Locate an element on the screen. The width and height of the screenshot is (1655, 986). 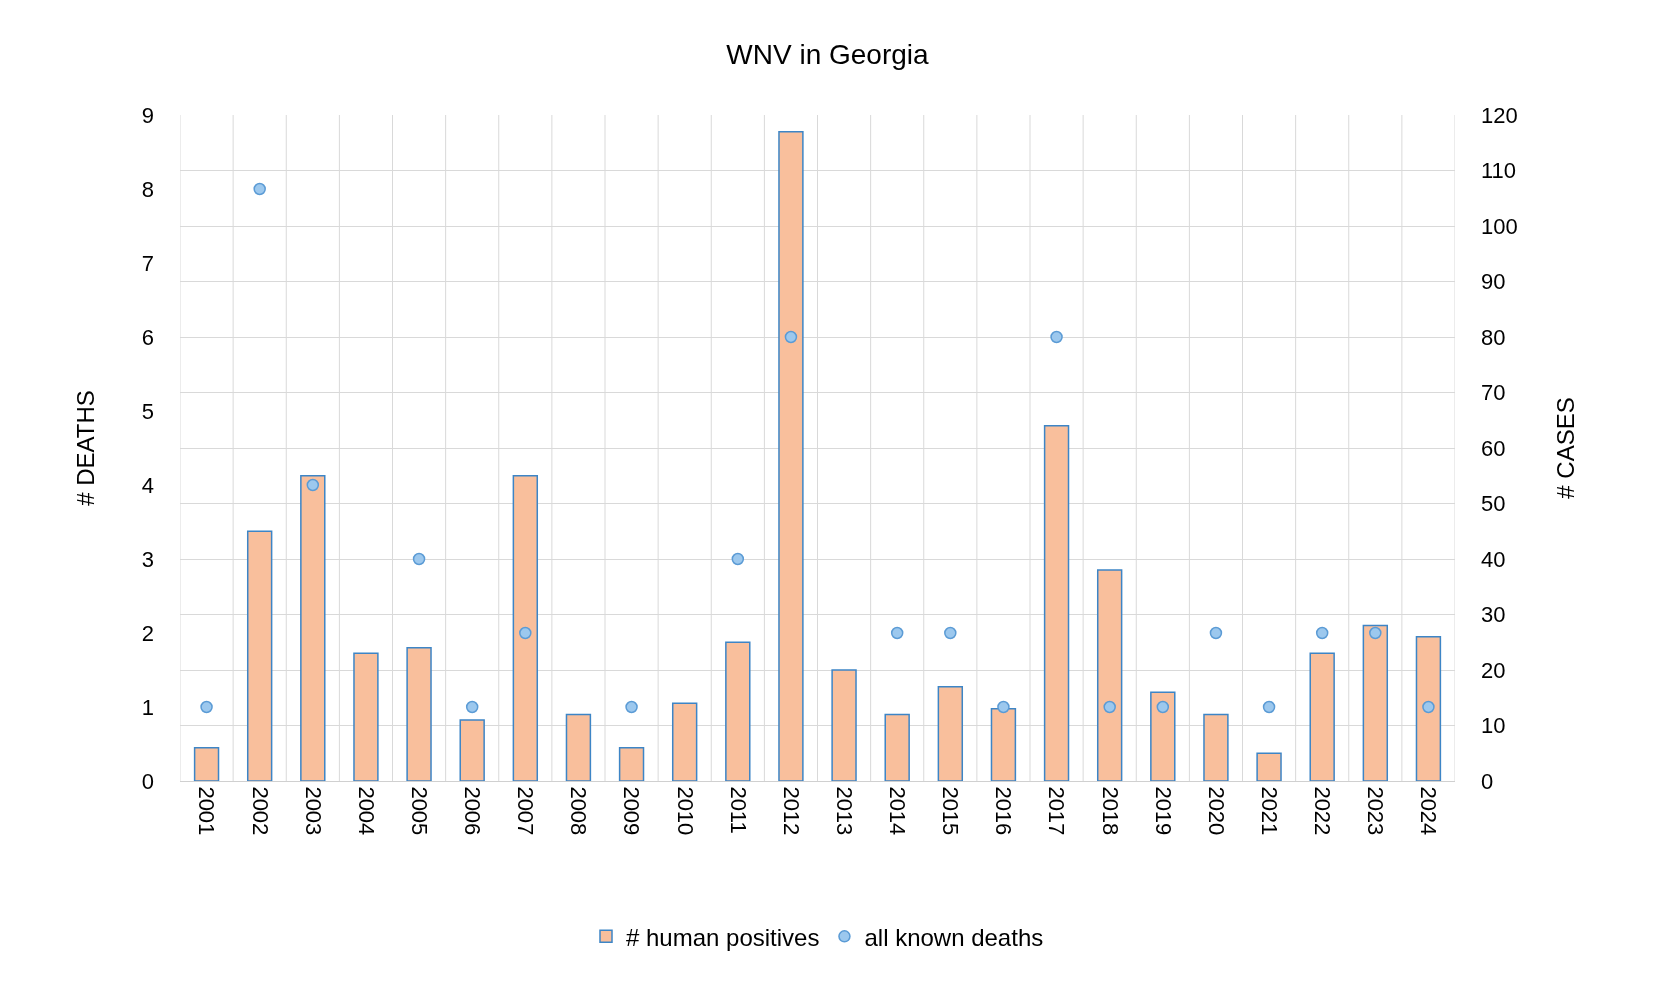
y-tick-label: 9 is located at coordinates (147, 115).